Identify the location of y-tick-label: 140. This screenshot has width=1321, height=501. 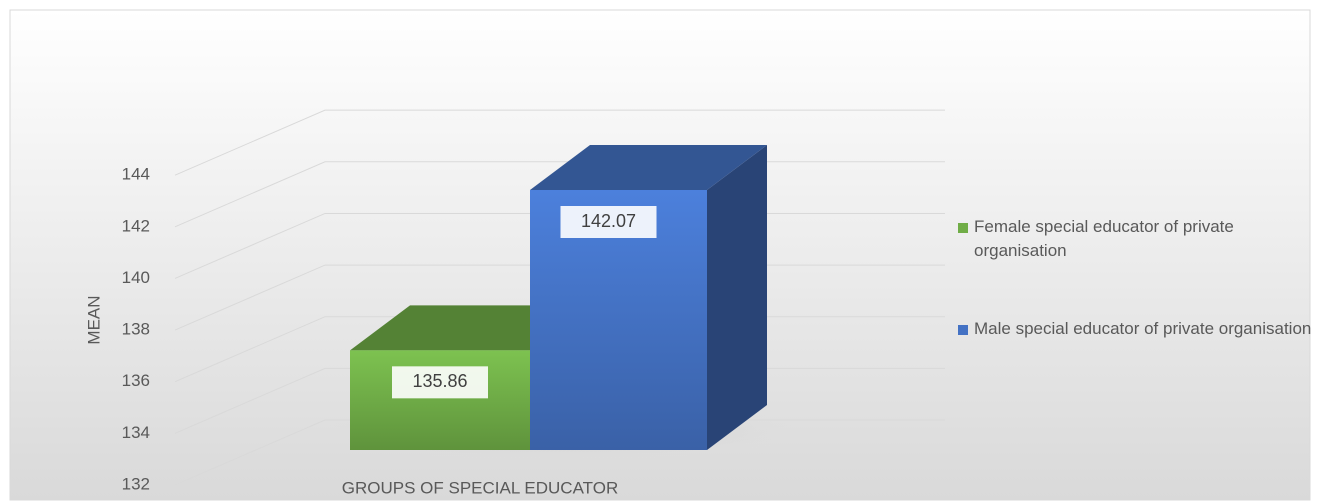
(136, 277).